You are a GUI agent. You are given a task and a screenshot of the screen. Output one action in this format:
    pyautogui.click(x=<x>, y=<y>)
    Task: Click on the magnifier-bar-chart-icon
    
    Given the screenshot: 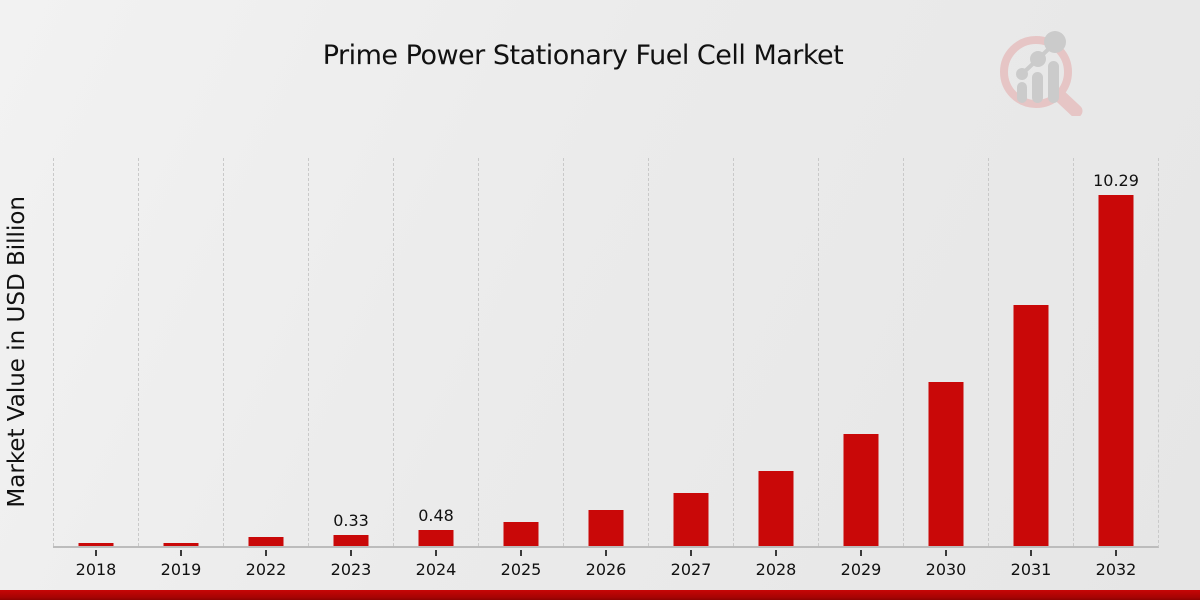 What is the action you would take?
    pyautogui.click(x=1041, y=74)
    